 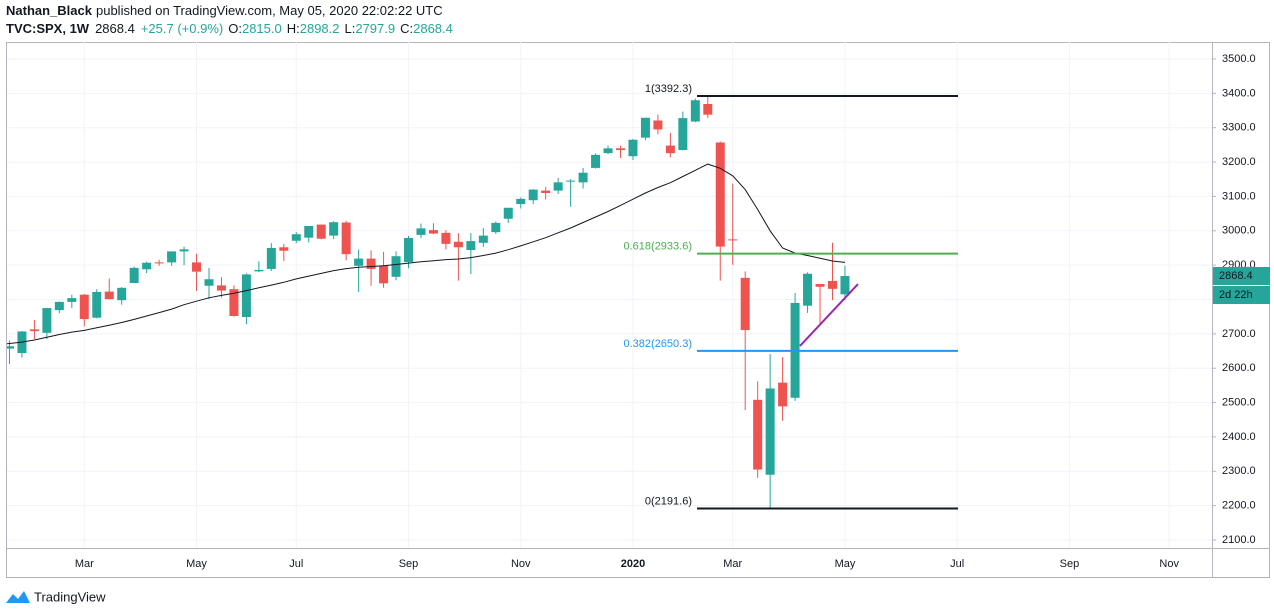 I want to click on author: Nathan_Black, so click(x=49, y=10).